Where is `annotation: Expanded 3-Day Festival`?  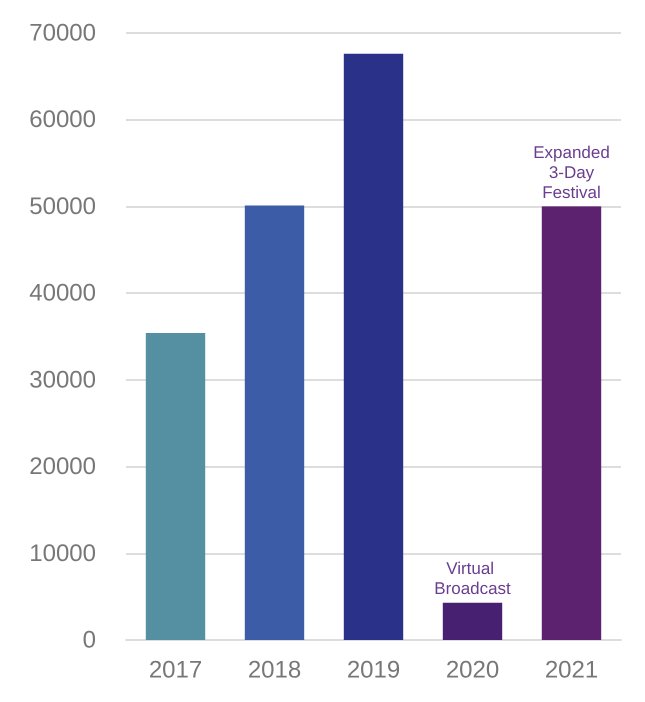
annotation: Expanded 3-Day Festival is located at coordinates (571, 172).